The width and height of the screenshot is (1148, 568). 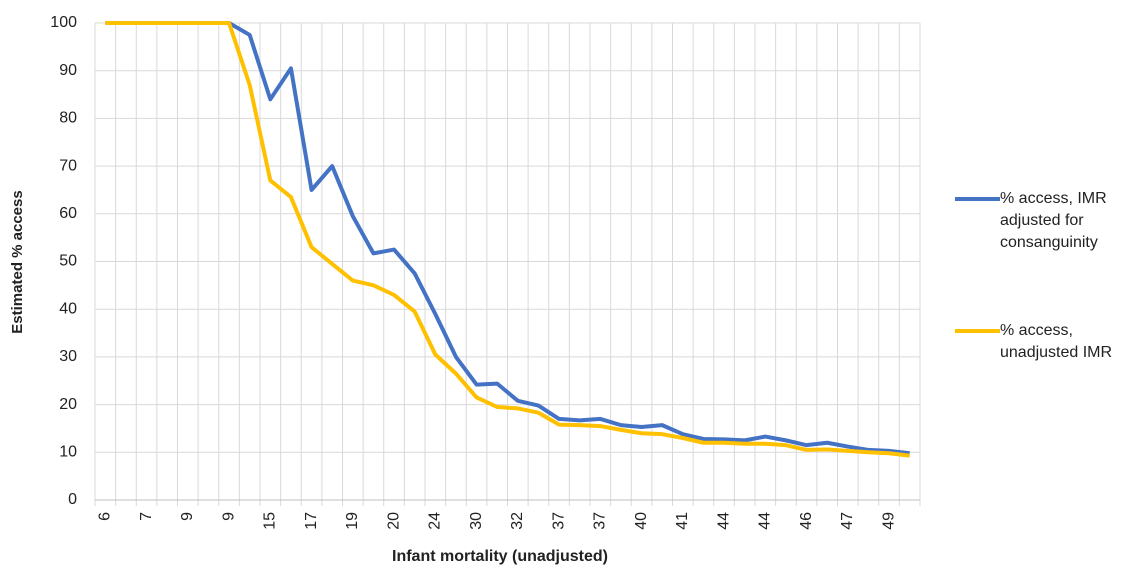 I want to click on x-tick-label: 30, so click(x=476, y=521).